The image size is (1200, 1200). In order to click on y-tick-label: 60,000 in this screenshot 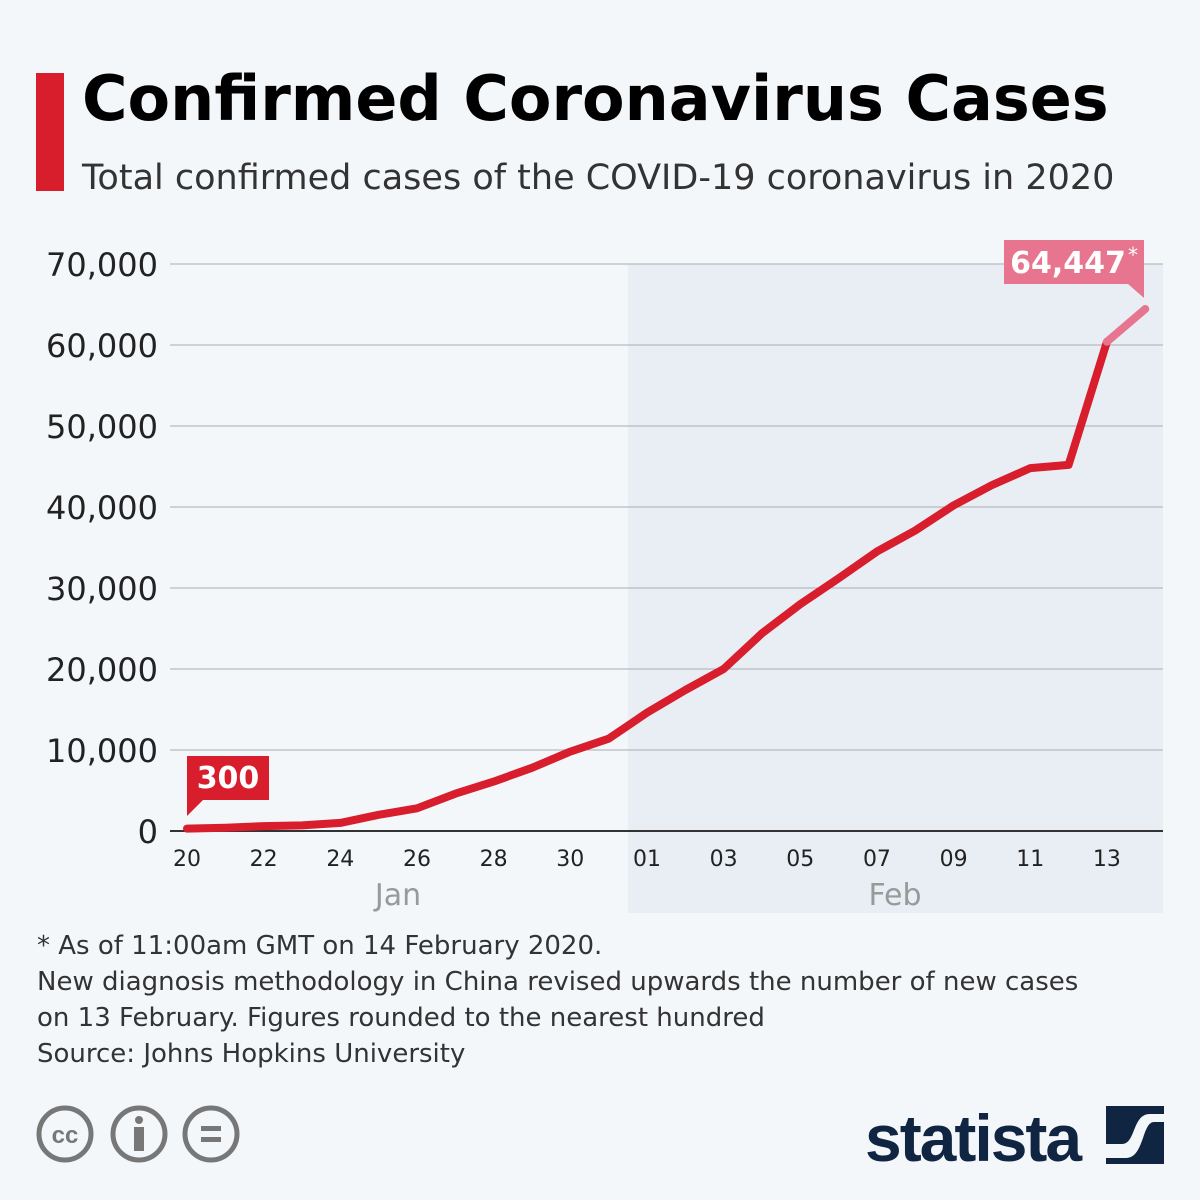, I will do `click(102, 346)`.